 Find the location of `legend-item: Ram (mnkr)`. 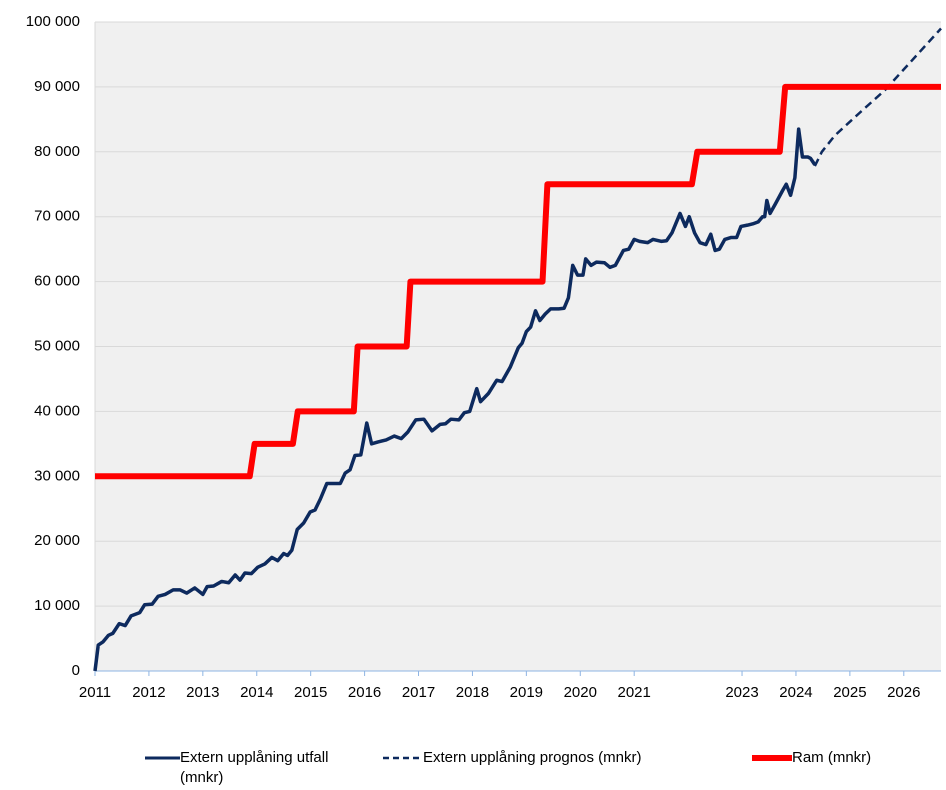

legend-item: Ram (mnkr) is located at coordinates (811, 758).